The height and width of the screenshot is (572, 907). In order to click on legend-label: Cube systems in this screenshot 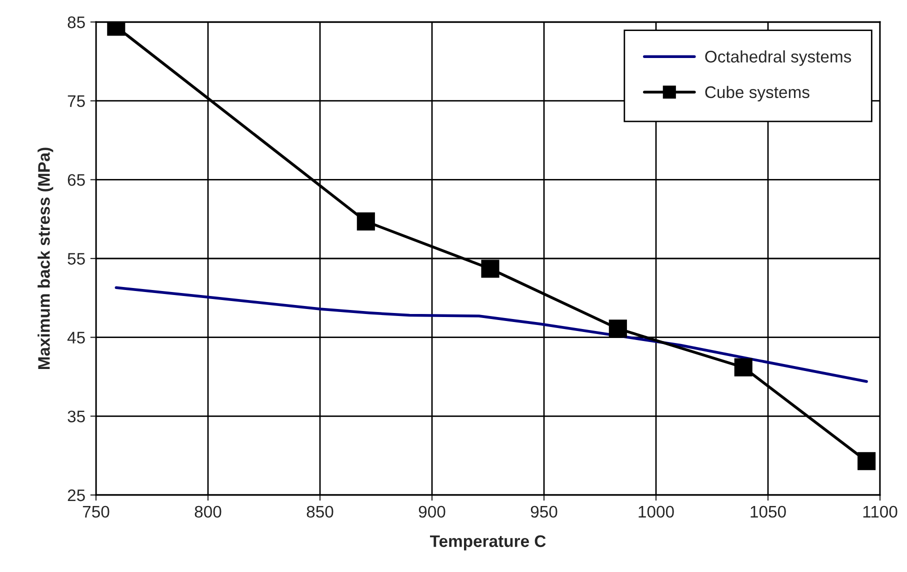, I will do `click(757, 94)`.